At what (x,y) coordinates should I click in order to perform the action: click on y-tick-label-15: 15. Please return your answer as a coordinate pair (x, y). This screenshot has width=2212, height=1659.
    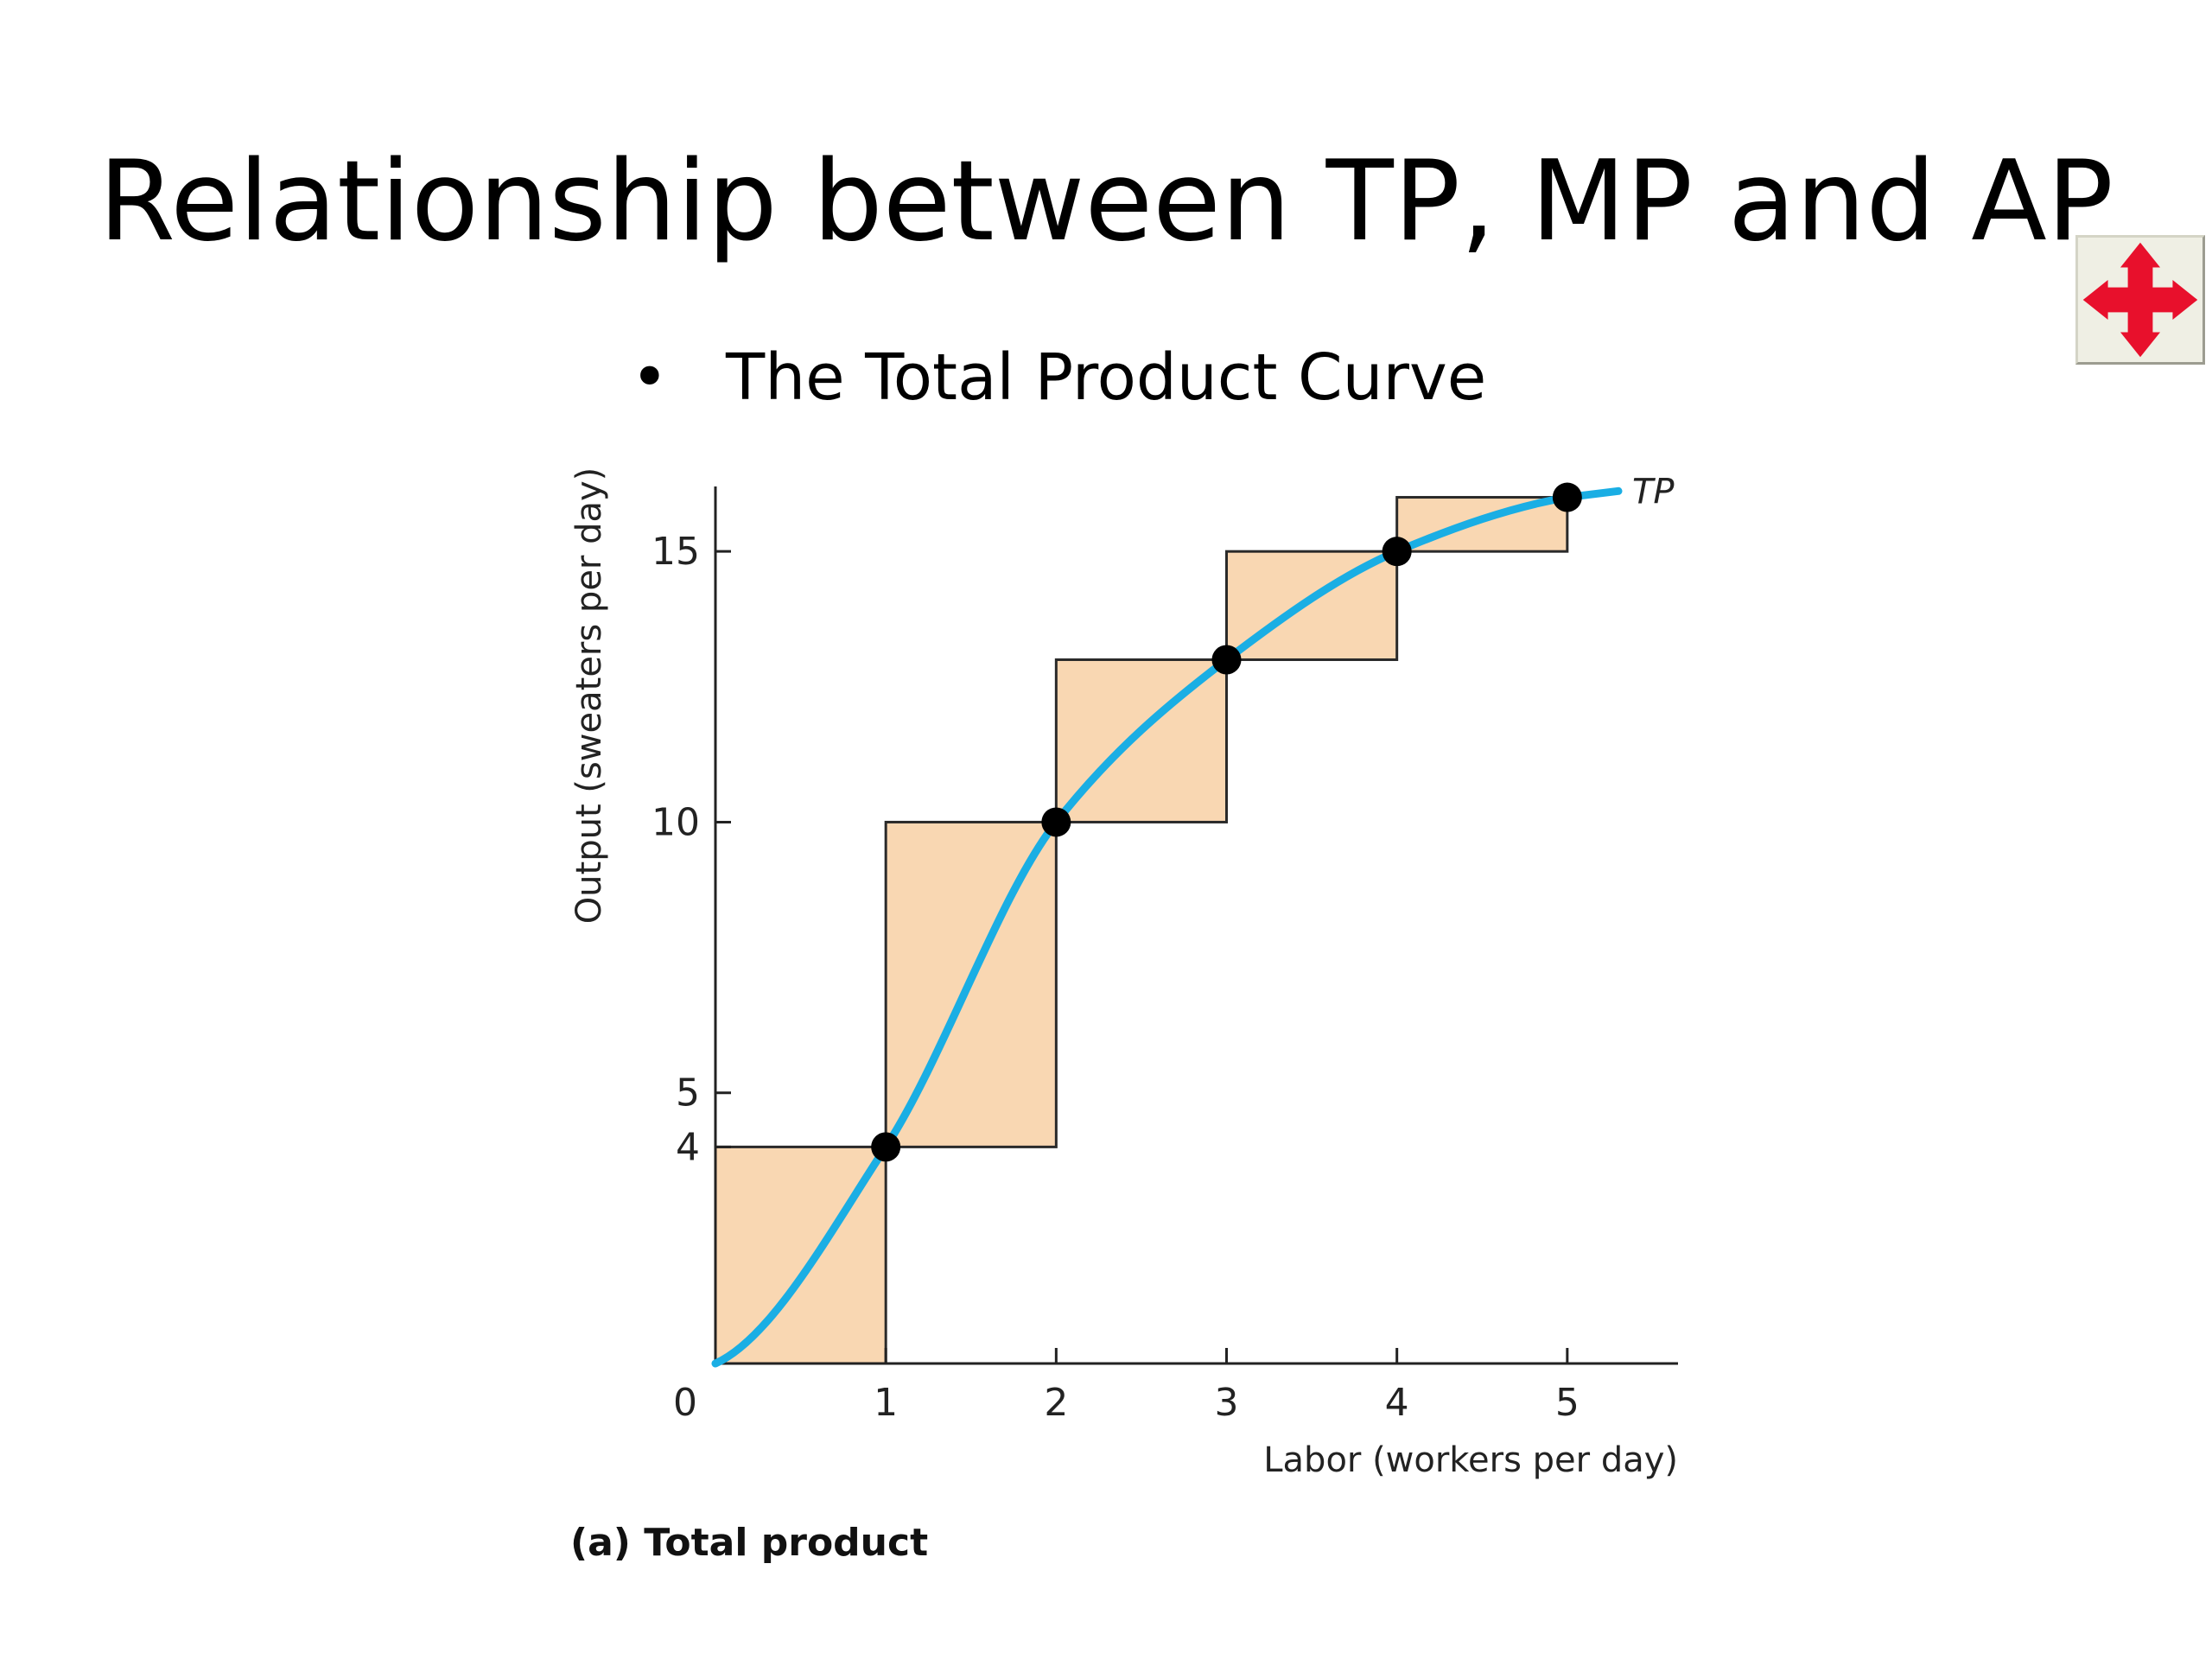
    Looking at the image, I should click on (676, 552).